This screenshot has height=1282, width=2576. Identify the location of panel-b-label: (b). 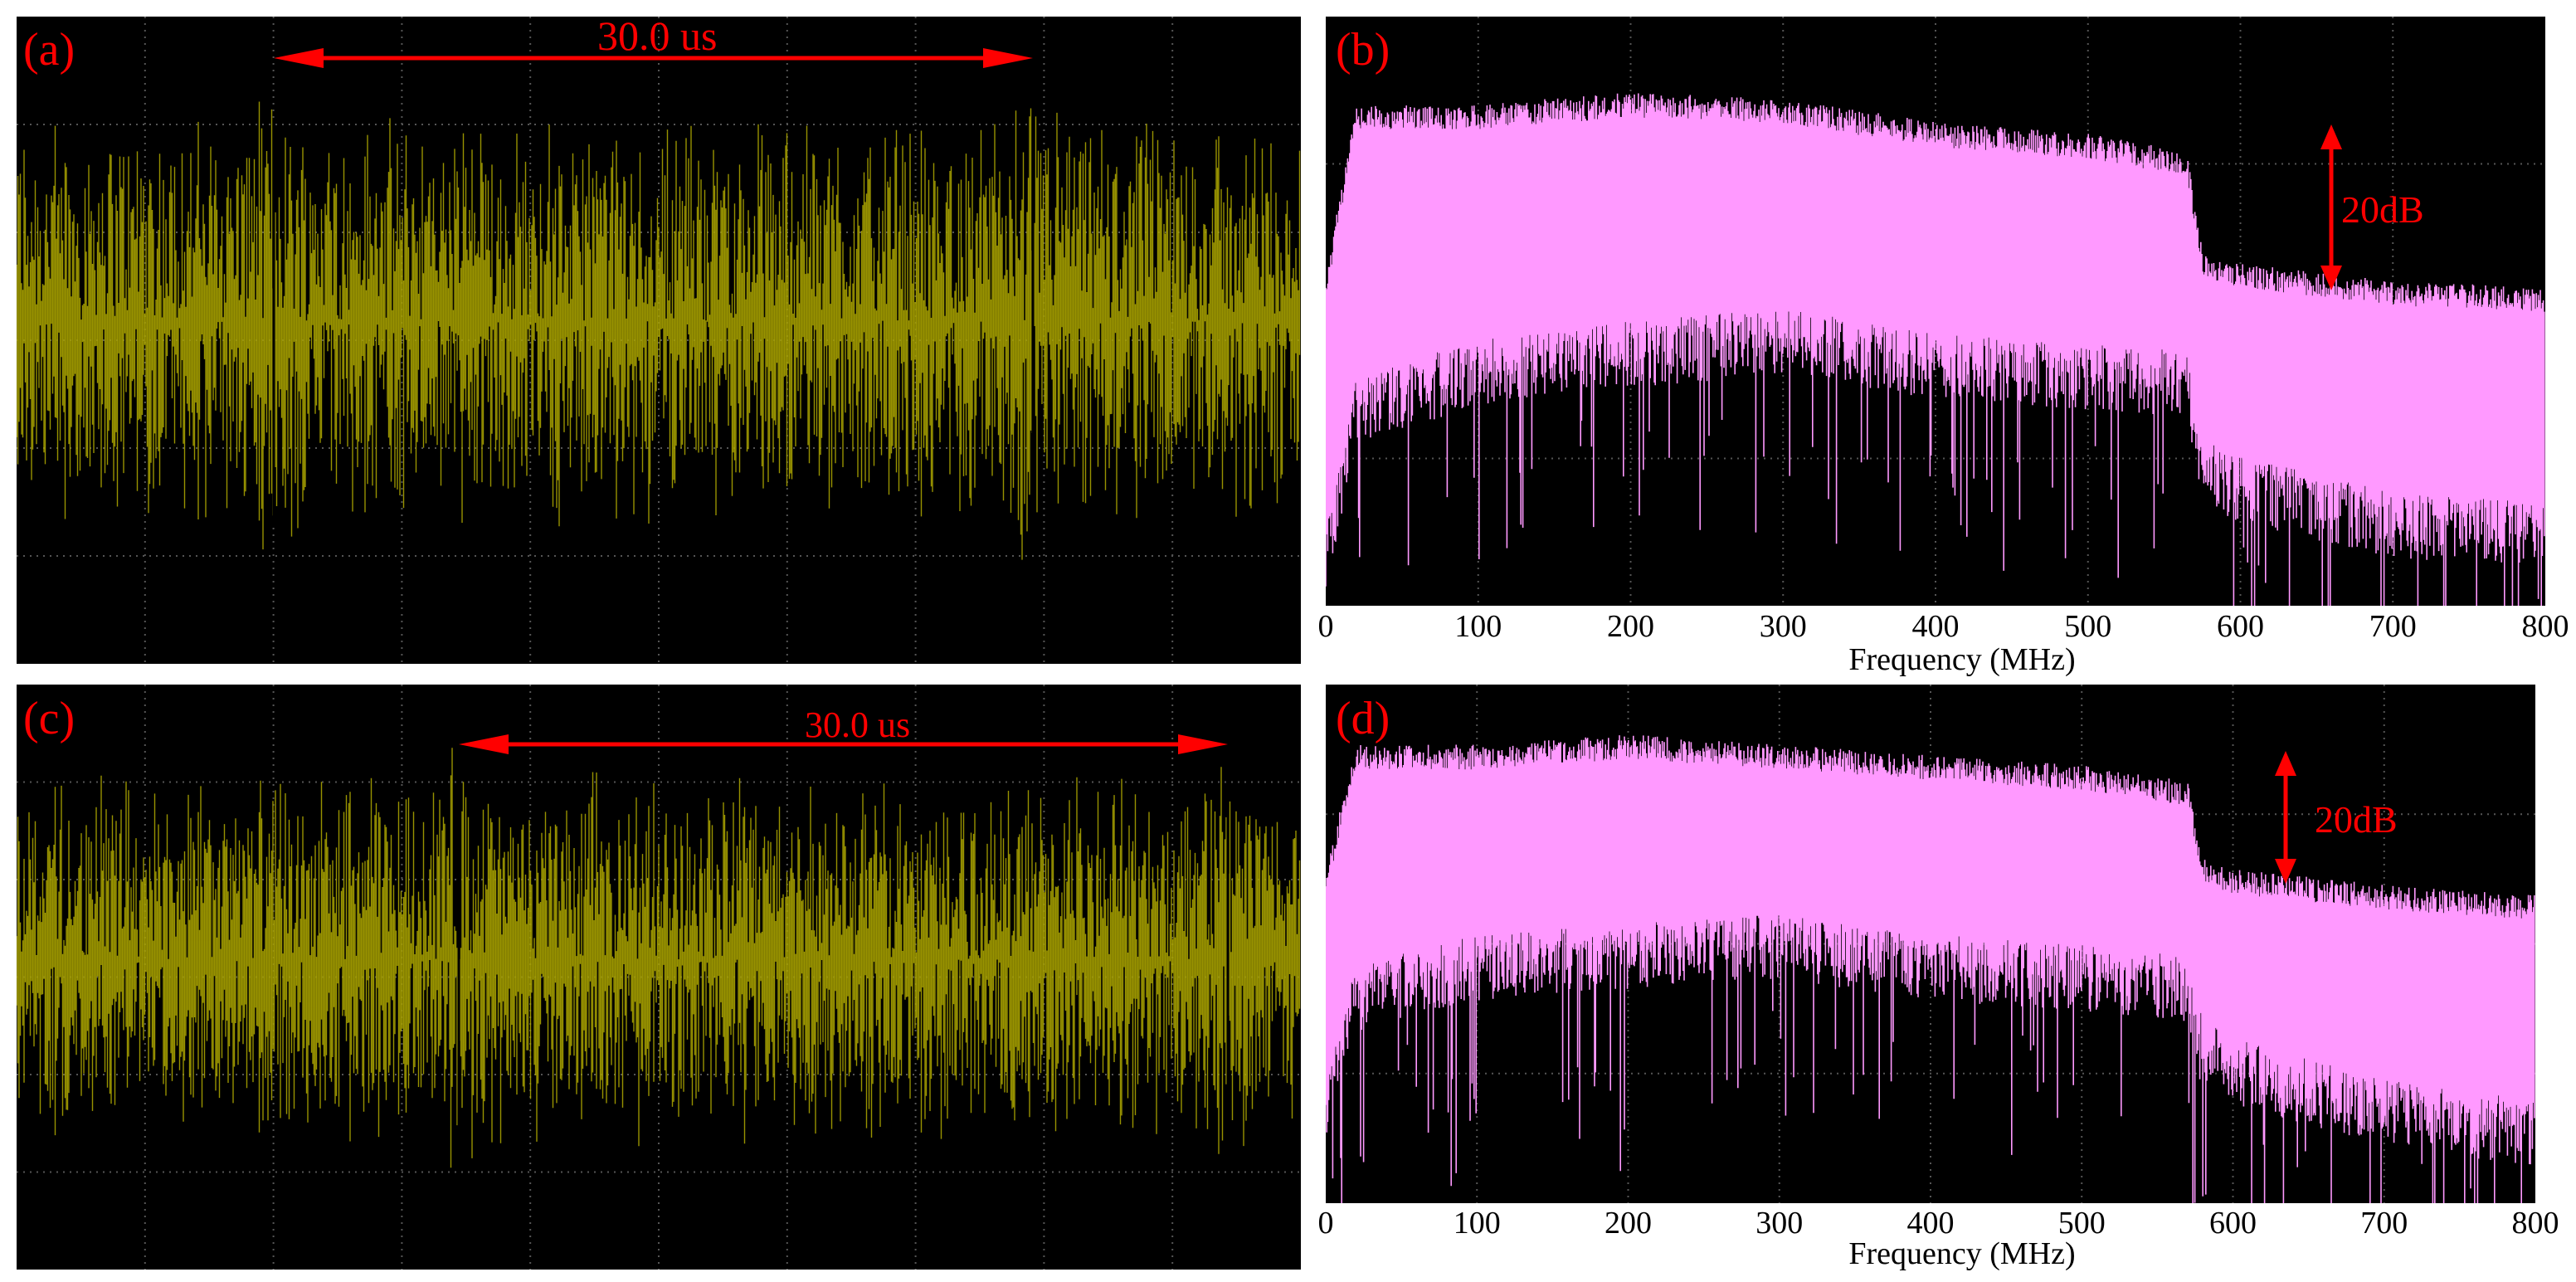
(1363, 50).